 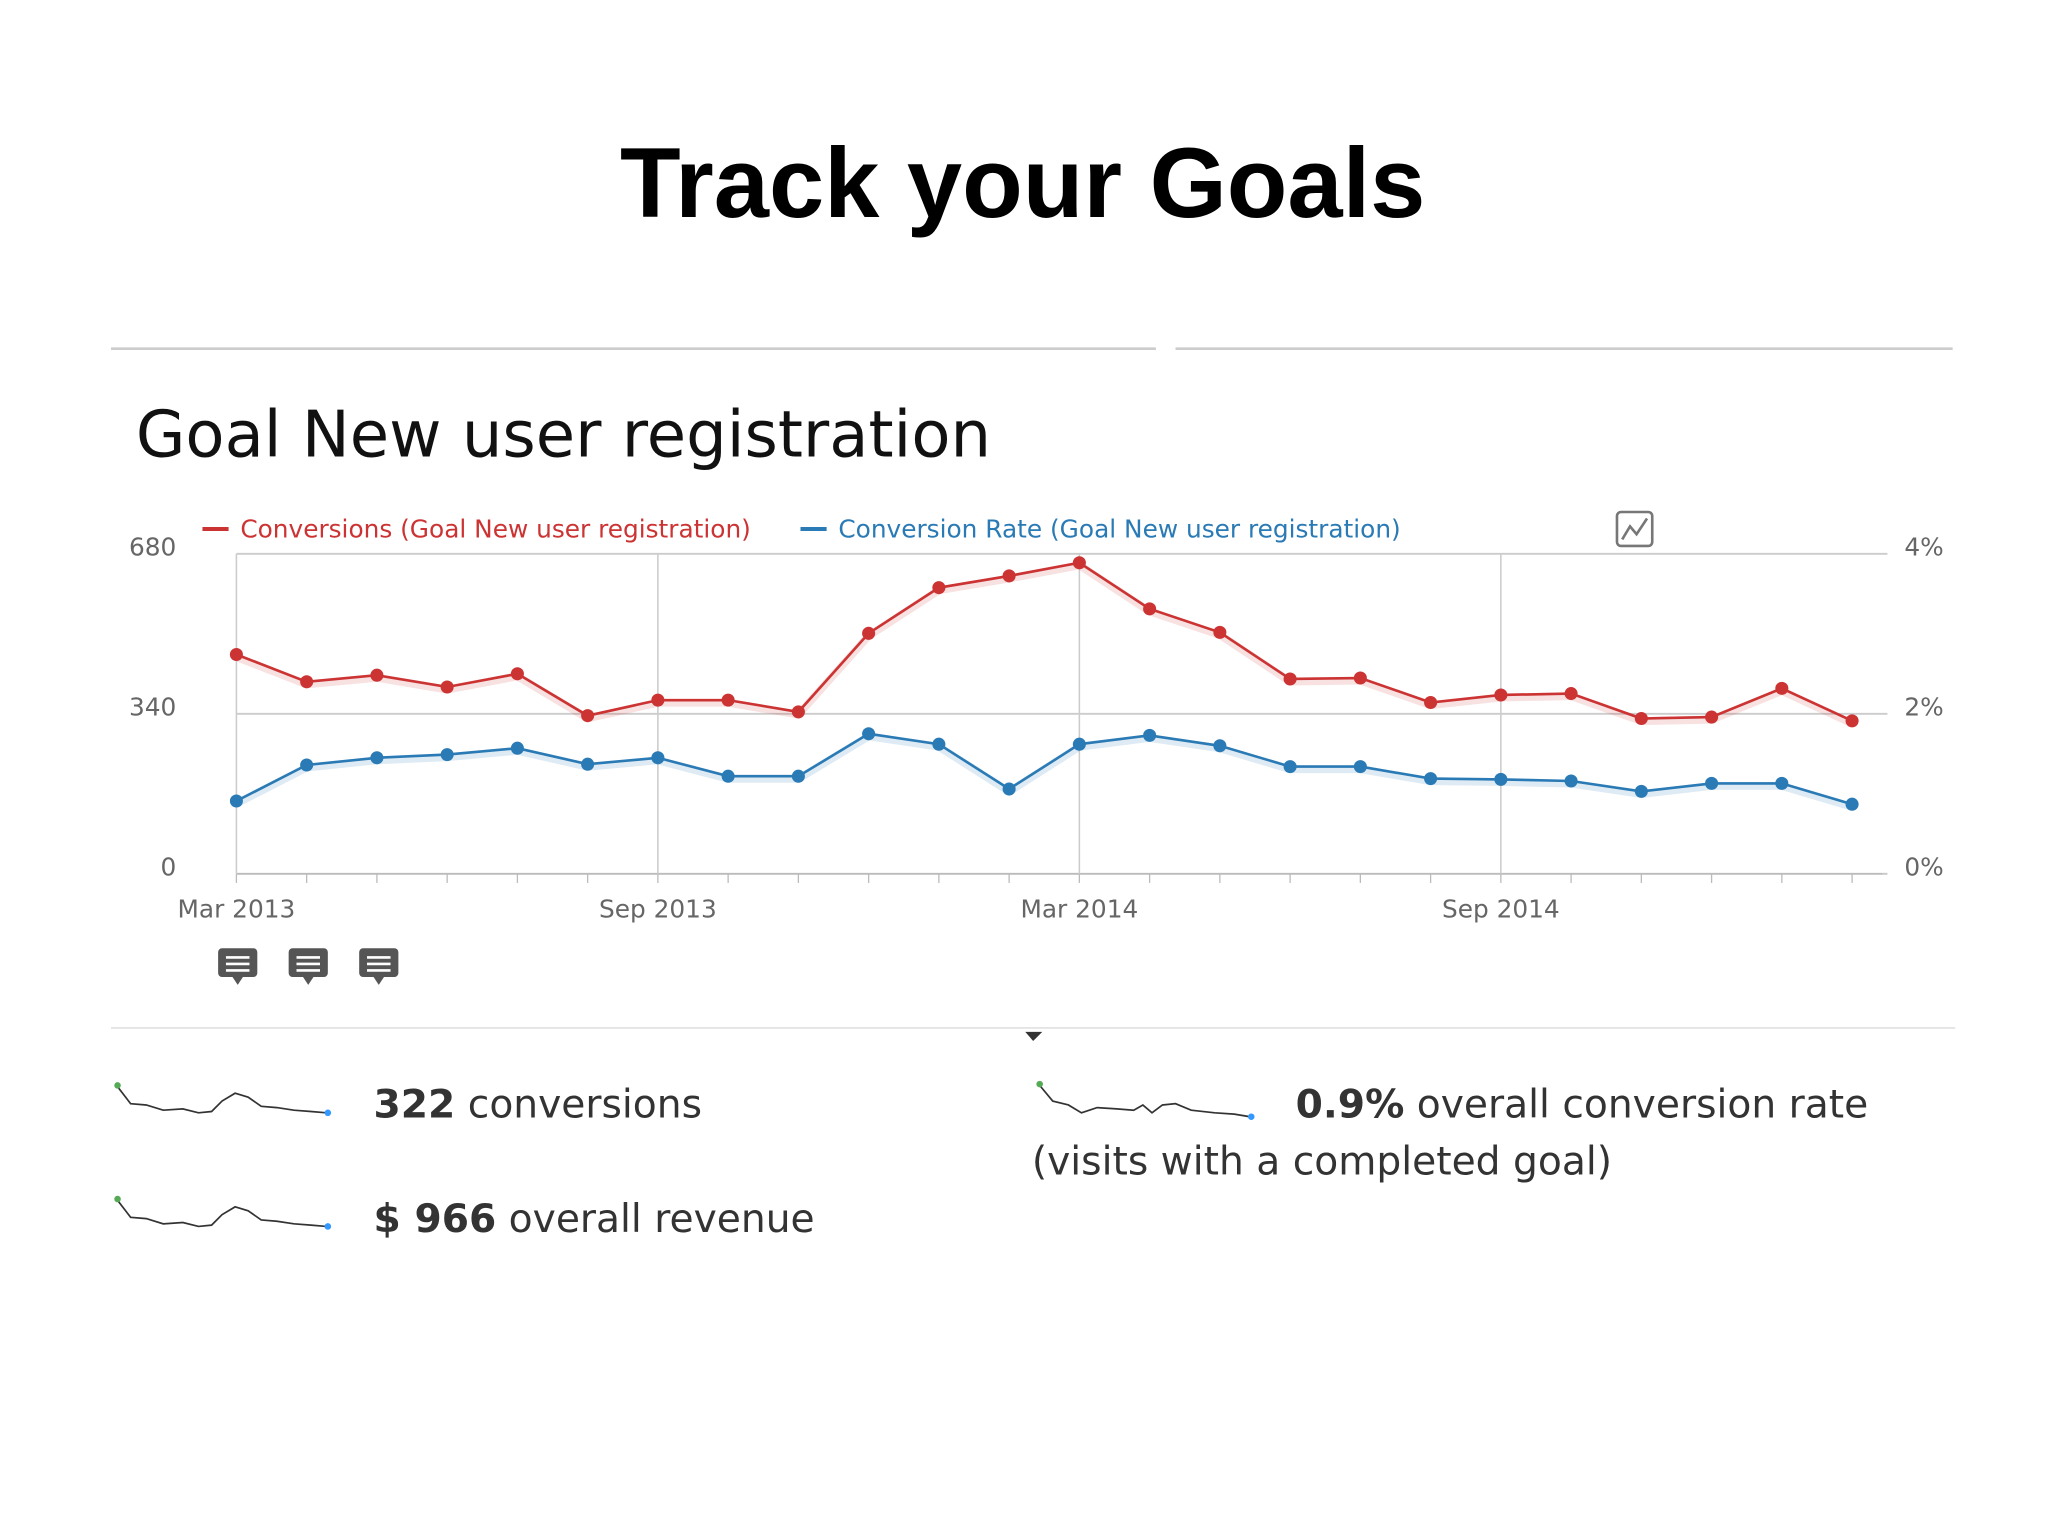 What do you see at coordinates (1923, 707) in the screenshot?
I see `y2-tick-label: 2%` at bounding box center [1923, 707].